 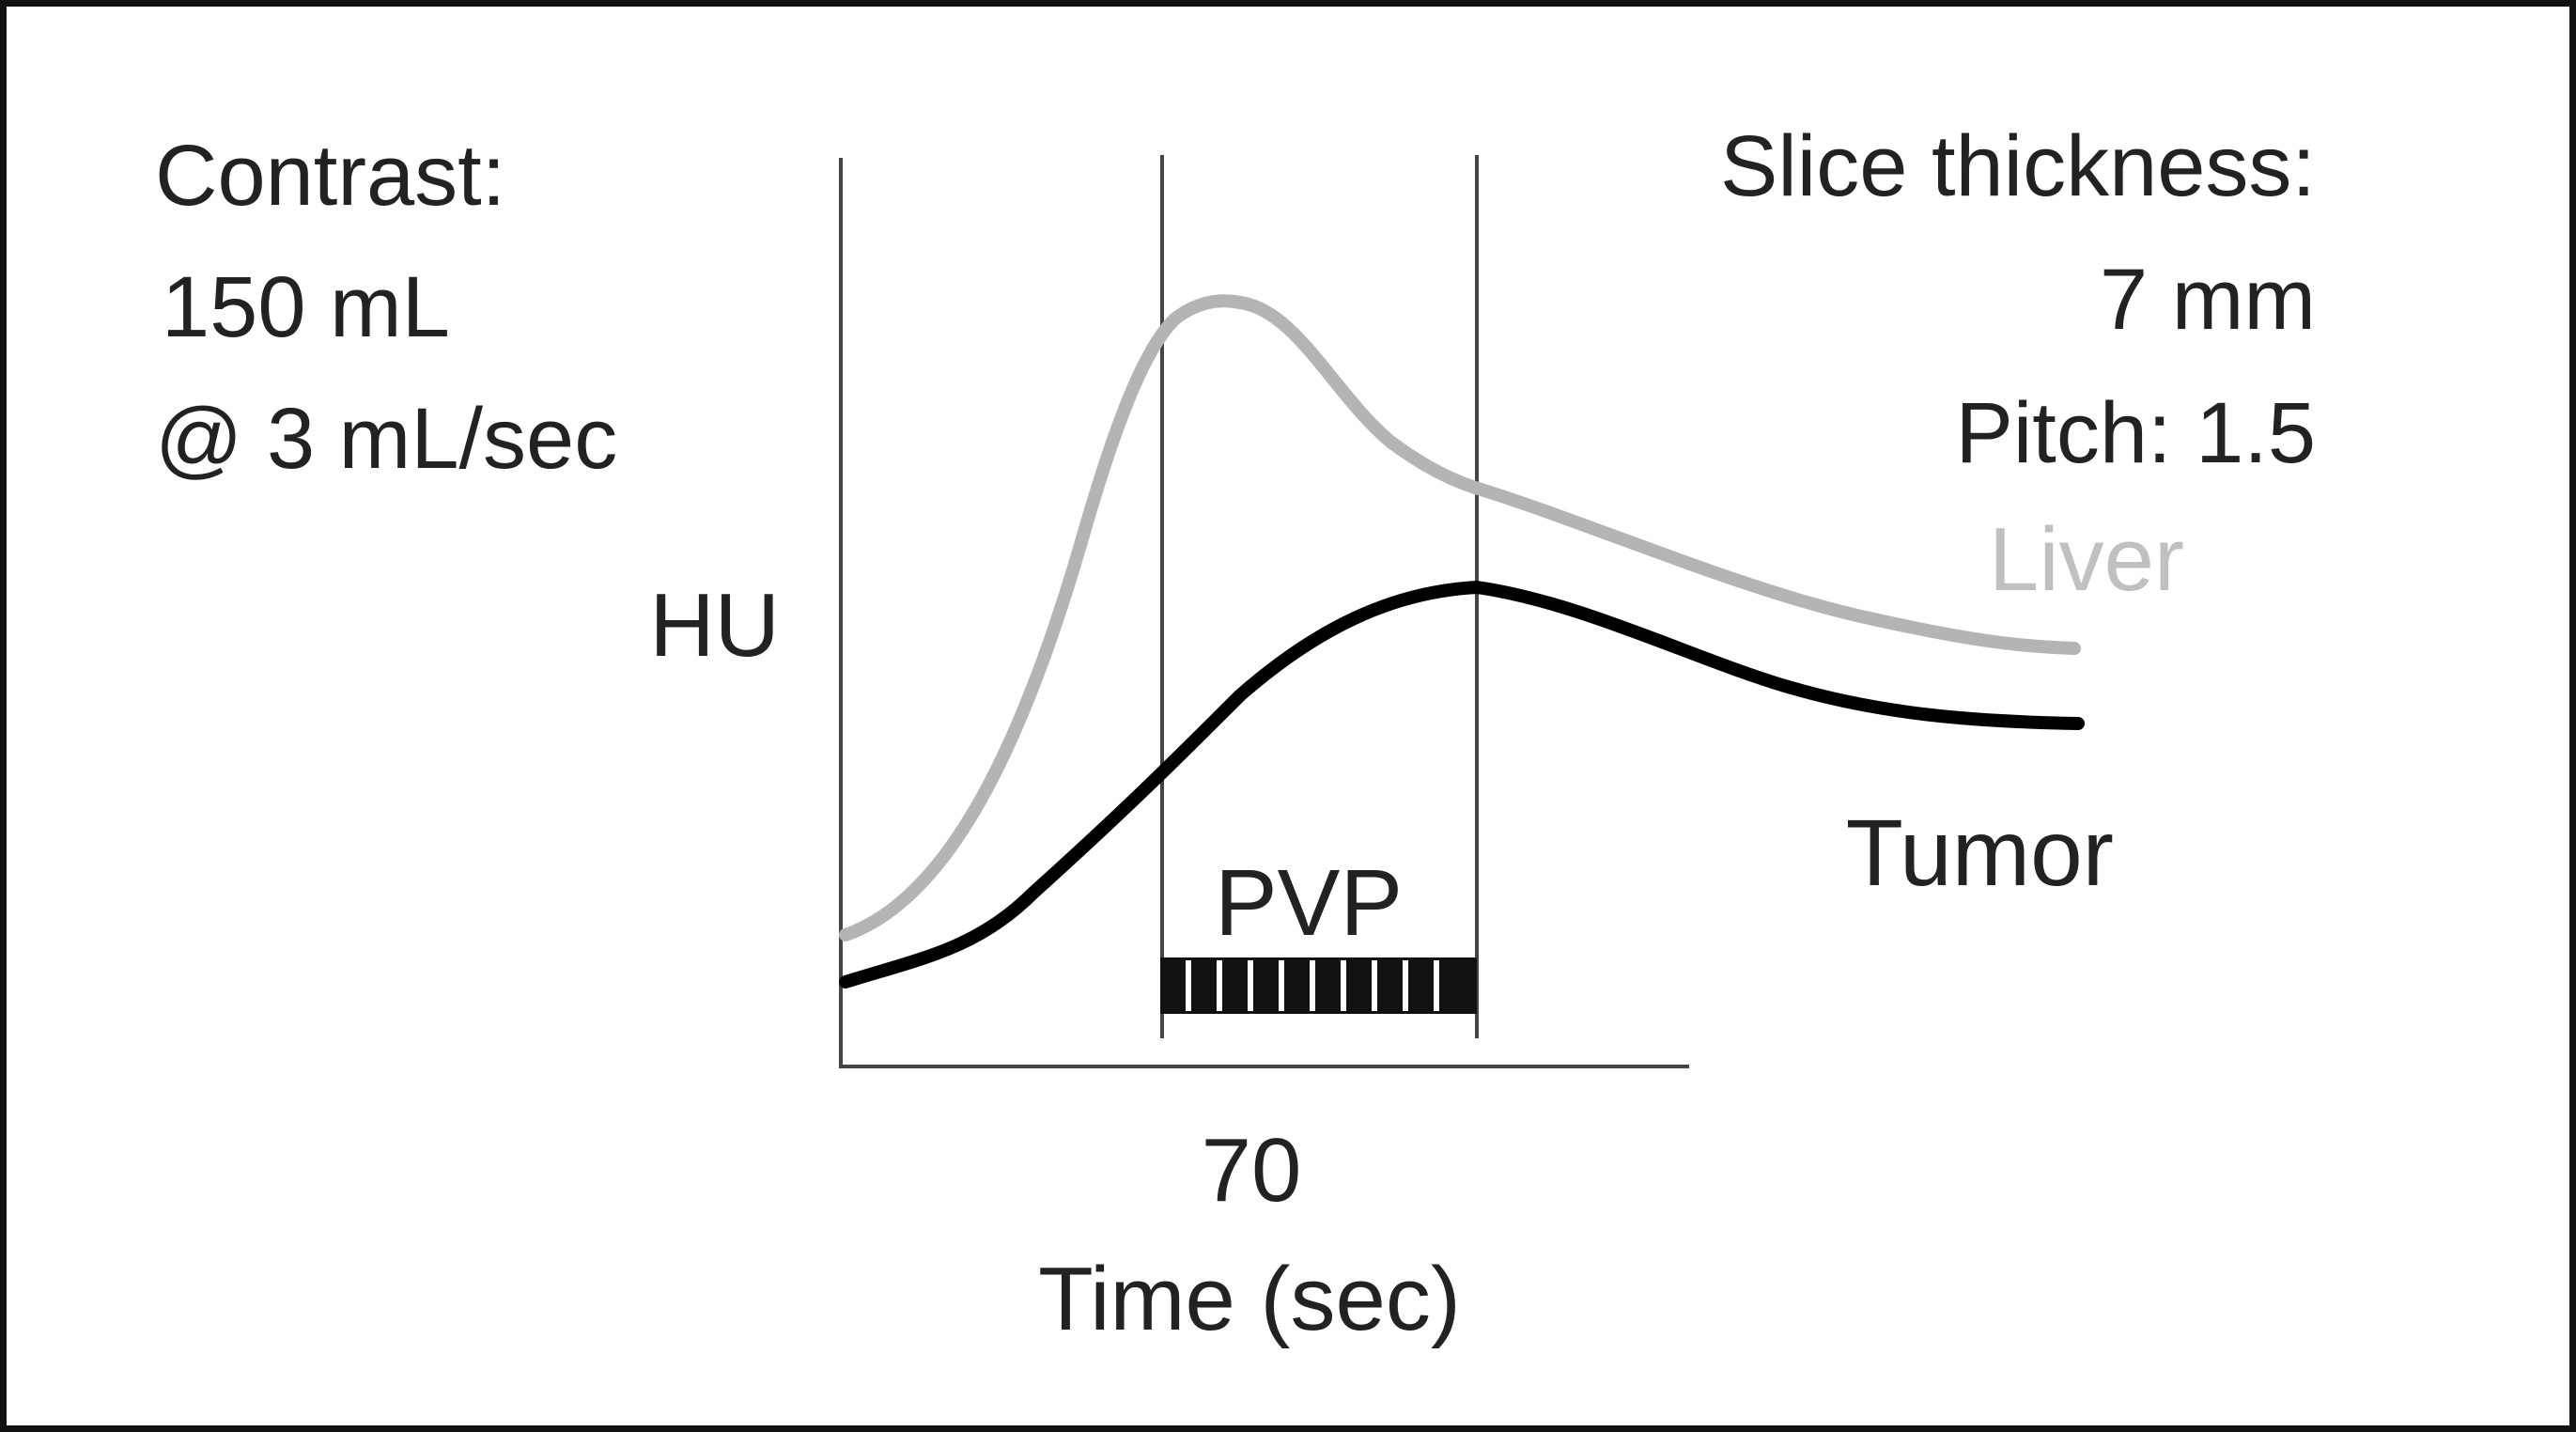 I want to click on contrast-rate: @ 3 mL/sec, so click(x=386, y=439).